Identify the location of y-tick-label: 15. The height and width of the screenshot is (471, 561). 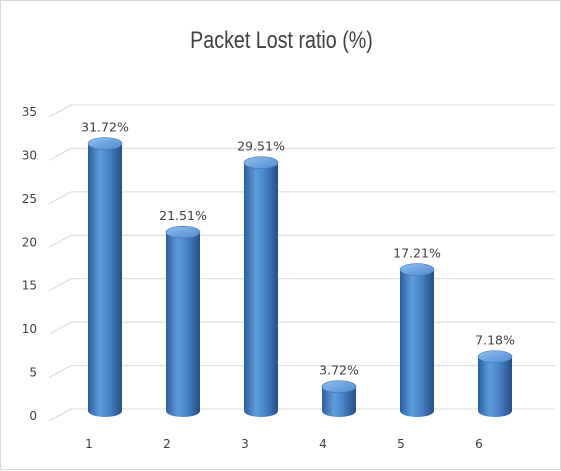
(29, 286).